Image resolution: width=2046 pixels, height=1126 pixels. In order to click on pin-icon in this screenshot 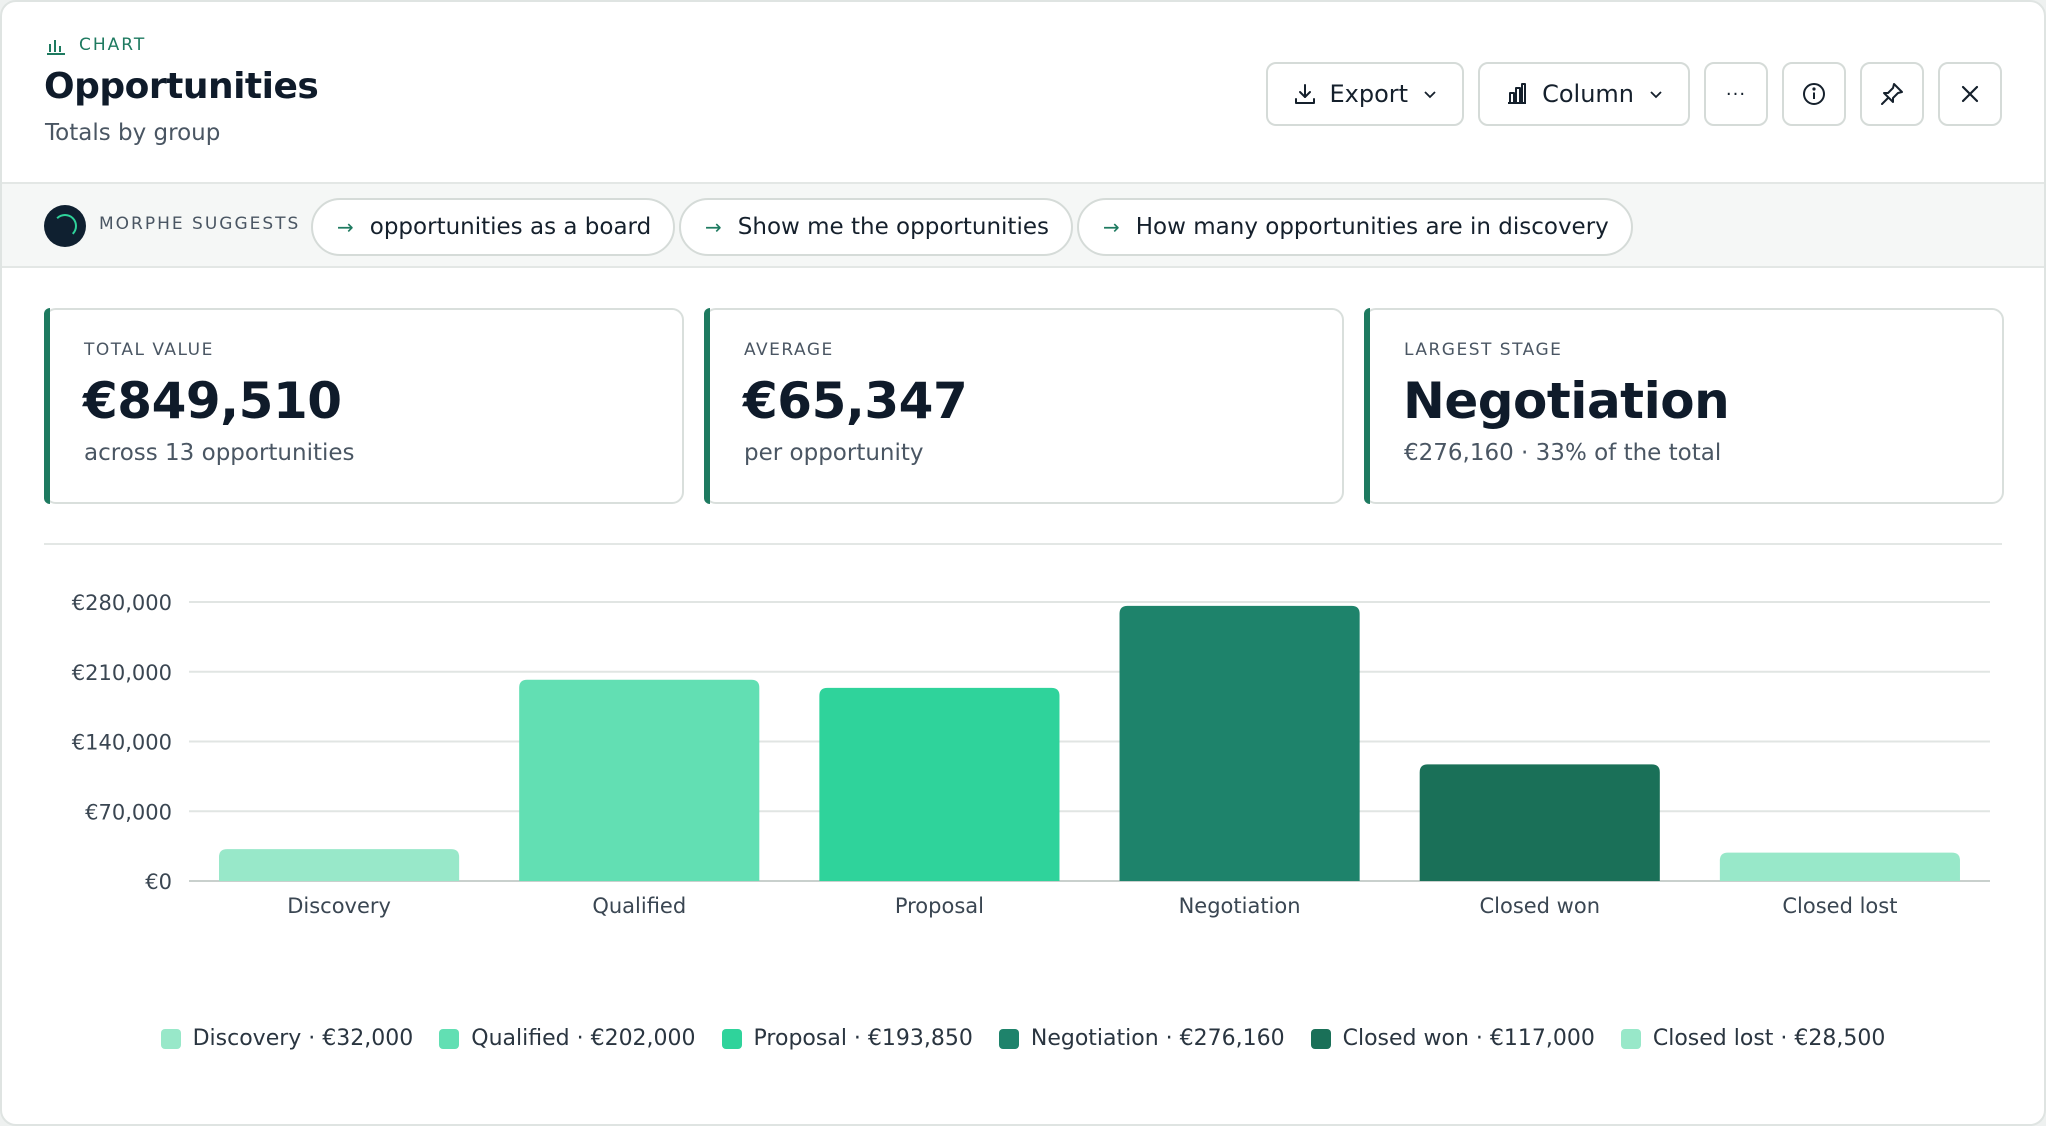, I will do `click(1892, 94)`.